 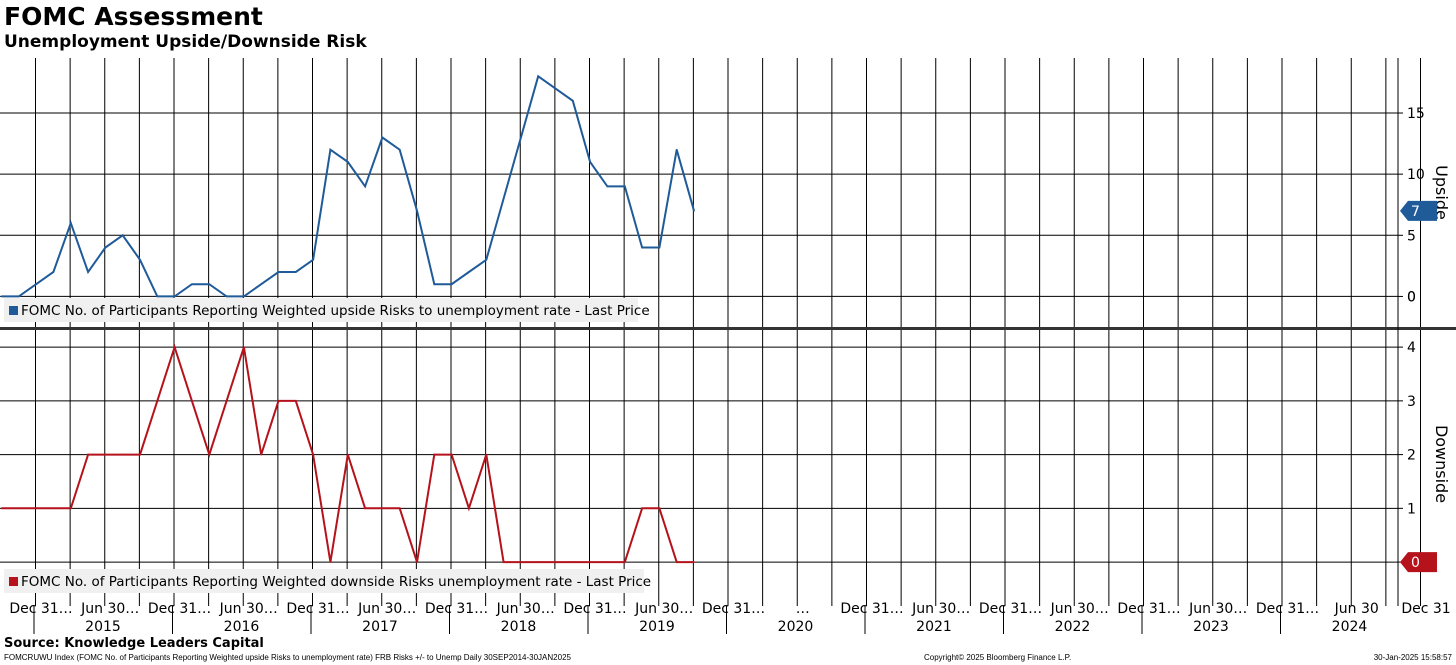 What do you see at coordinates (1073, 627) in the screenshot?
I see `x-year-label: 2022` at bounding box center [1073, 627].